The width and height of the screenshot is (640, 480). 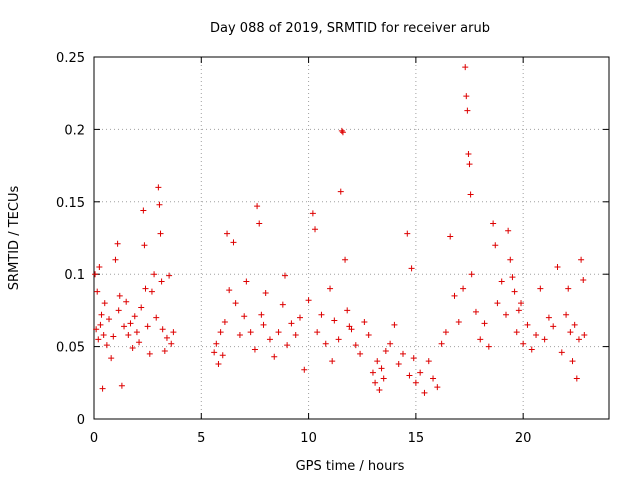 What do you see at coordinates (70, 348) in the screenshot?
I see `y-tick-label: 0.05` at bounding box center [70, 348].